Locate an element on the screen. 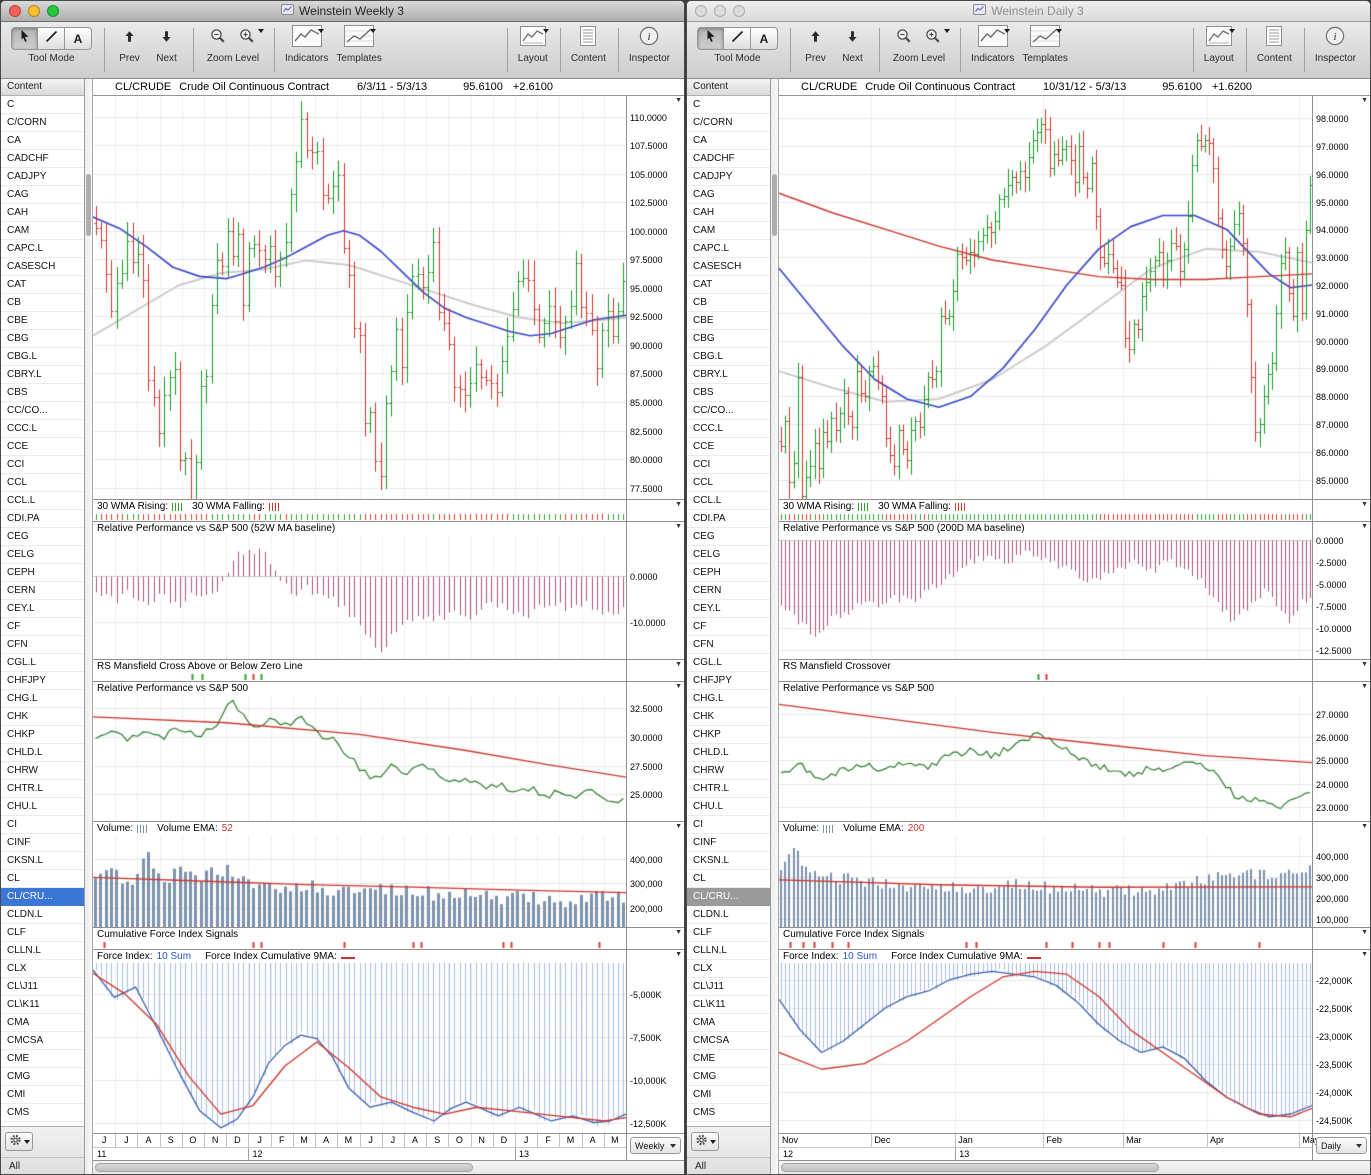 This screenshot has width=1371, height=1175. sidebar-item-cf: CF is located at coordinates (728, 627).